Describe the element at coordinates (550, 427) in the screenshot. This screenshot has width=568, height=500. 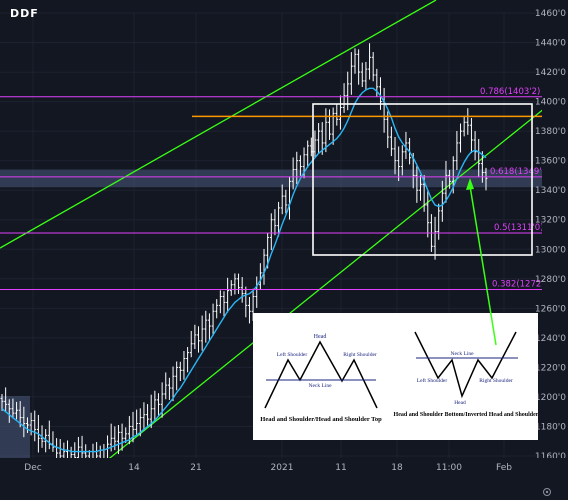
I see `y-tick-label: 1180'0` at that location.